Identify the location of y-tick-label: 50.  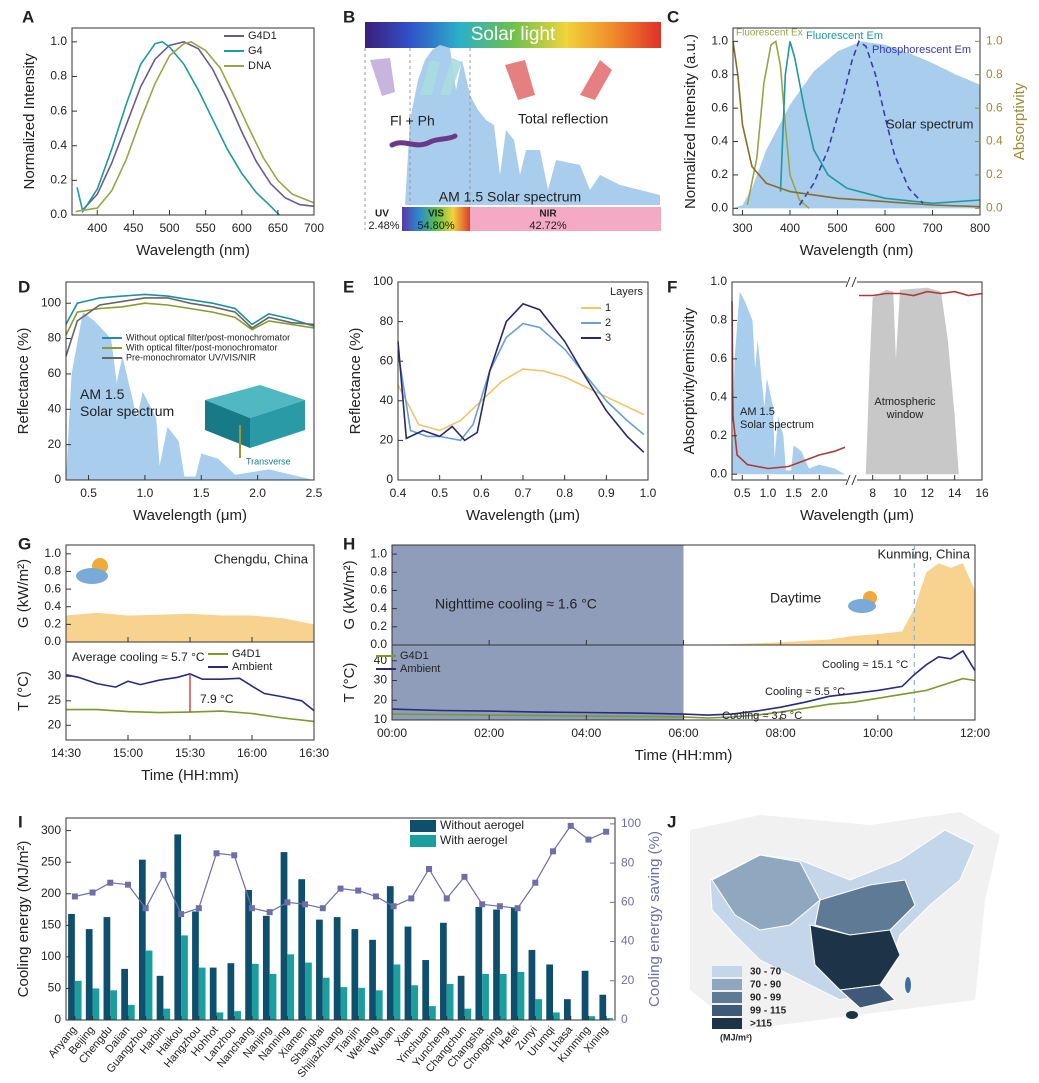
(55, 988).